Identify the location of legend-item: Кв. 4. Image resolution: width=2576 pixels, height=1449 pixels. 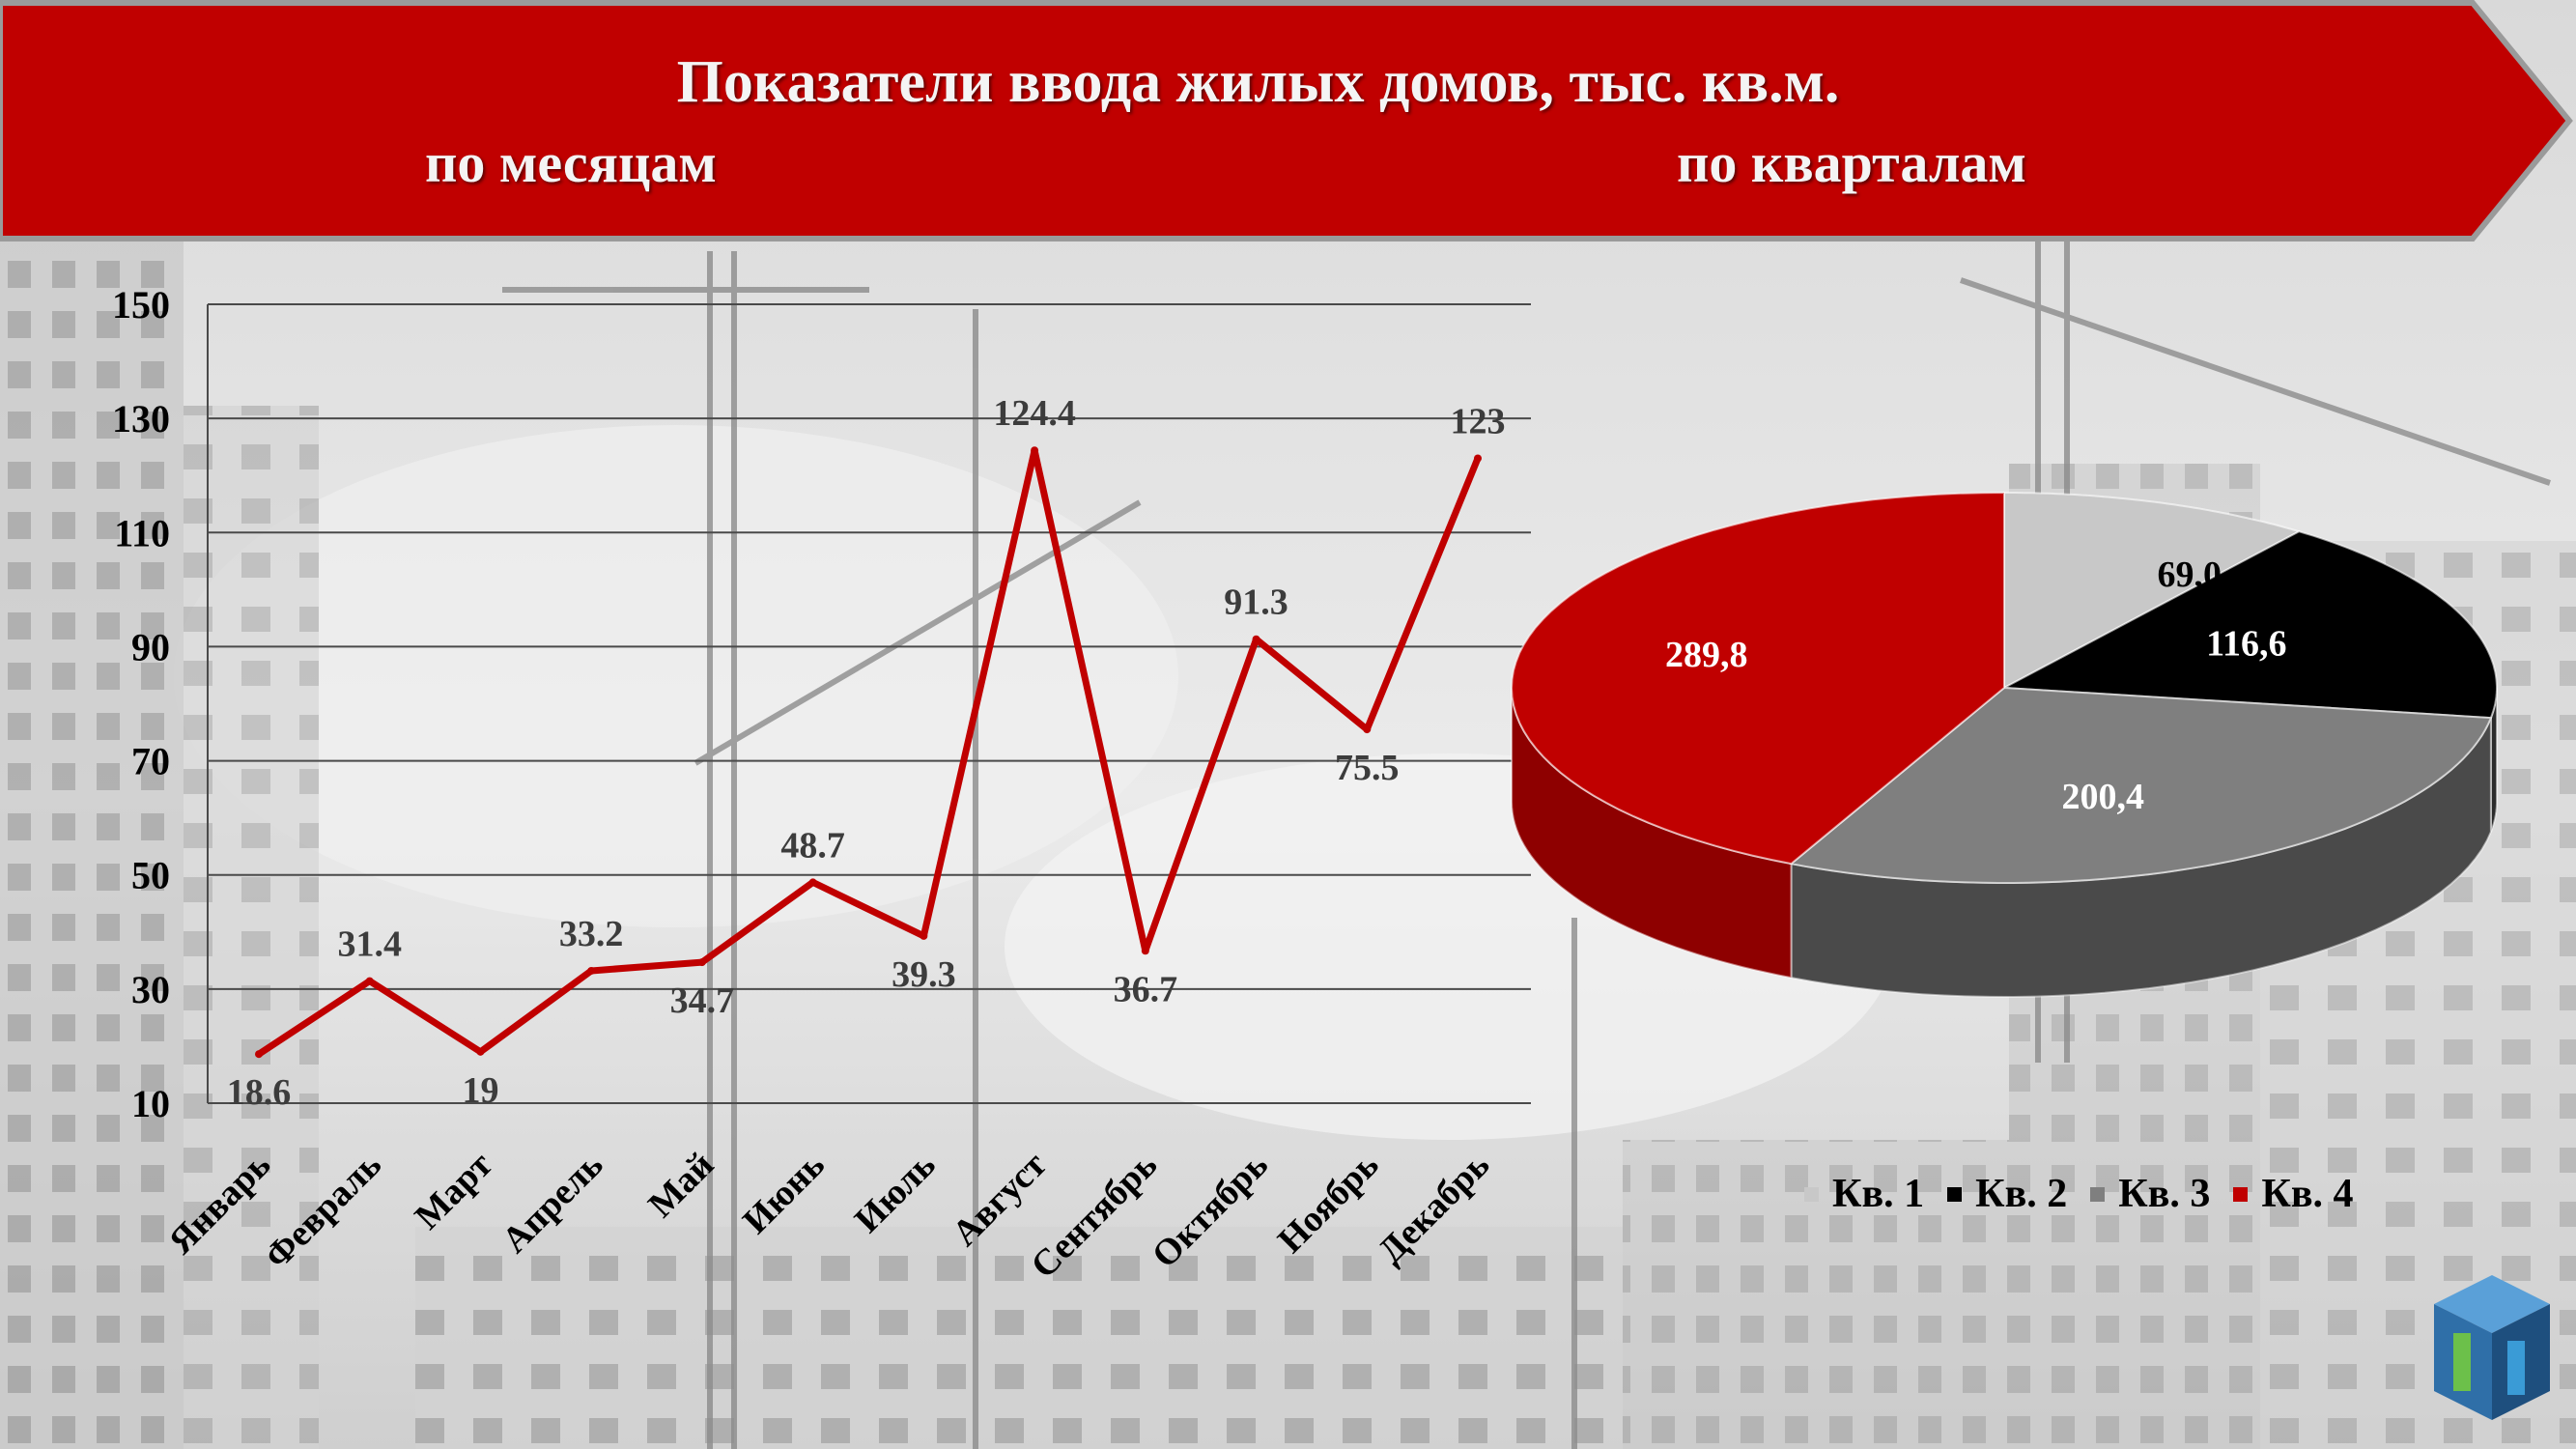
(2293, 1194).